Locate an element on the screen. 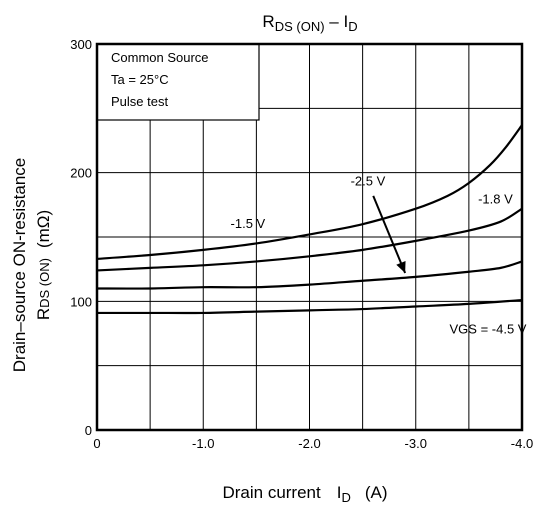 Image resolution: width=542 pixels, height=506 pixels. x-axis-label: Drain current ID (A) is located at coordinates (304, 494).